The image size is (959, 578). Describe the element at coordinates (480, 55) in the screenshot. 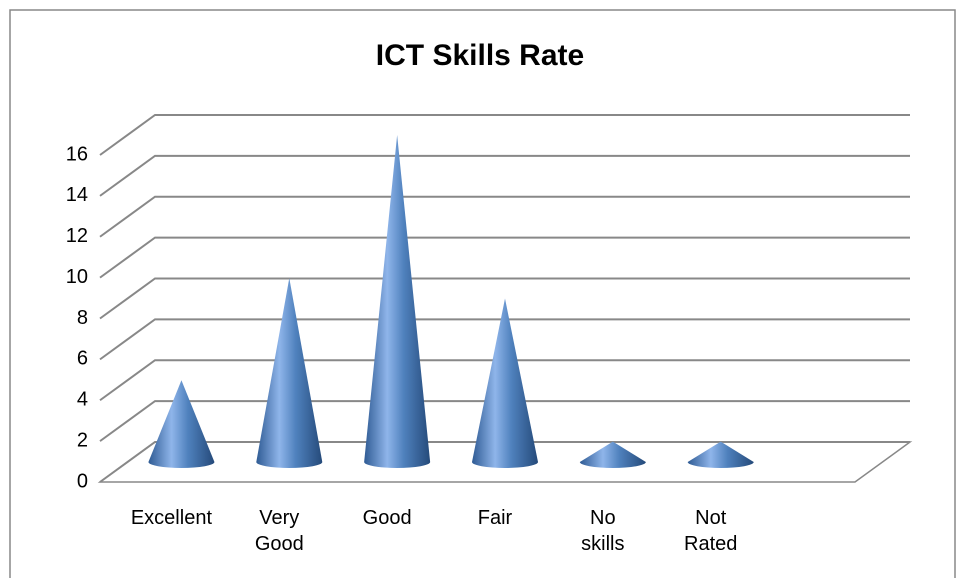

I see `chart-title: ICT Skills Rate` at that location.